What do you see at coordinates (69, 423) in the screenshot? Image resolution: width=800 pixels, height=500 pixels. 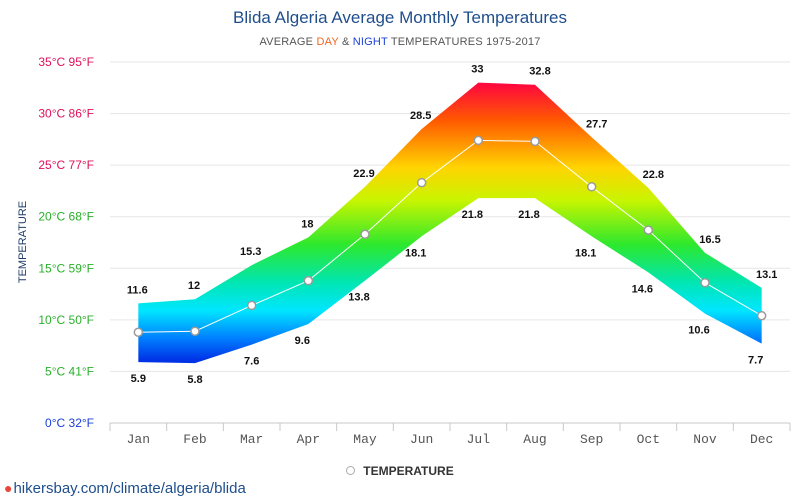 I see `y-tick-label: 0°C 32°F` at bounding box center [69, 423].